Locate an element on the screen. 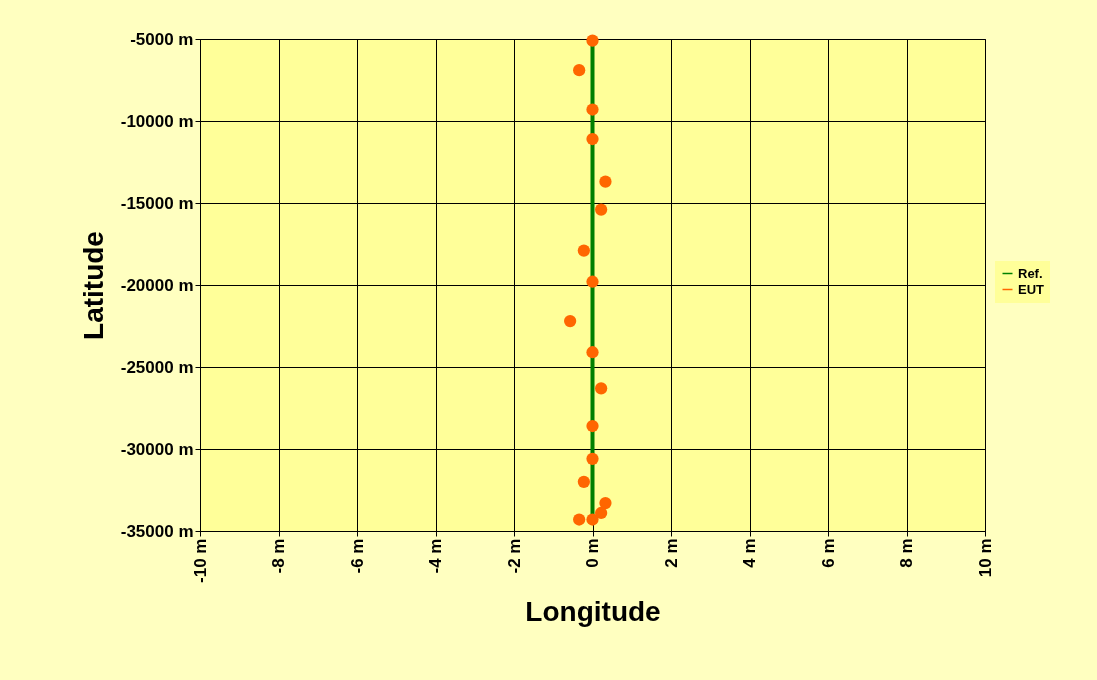 Image resolution: width=1097 pixels, height=680 pixels. y-tick-label: -5000 m is located at coordinates (162, 39).